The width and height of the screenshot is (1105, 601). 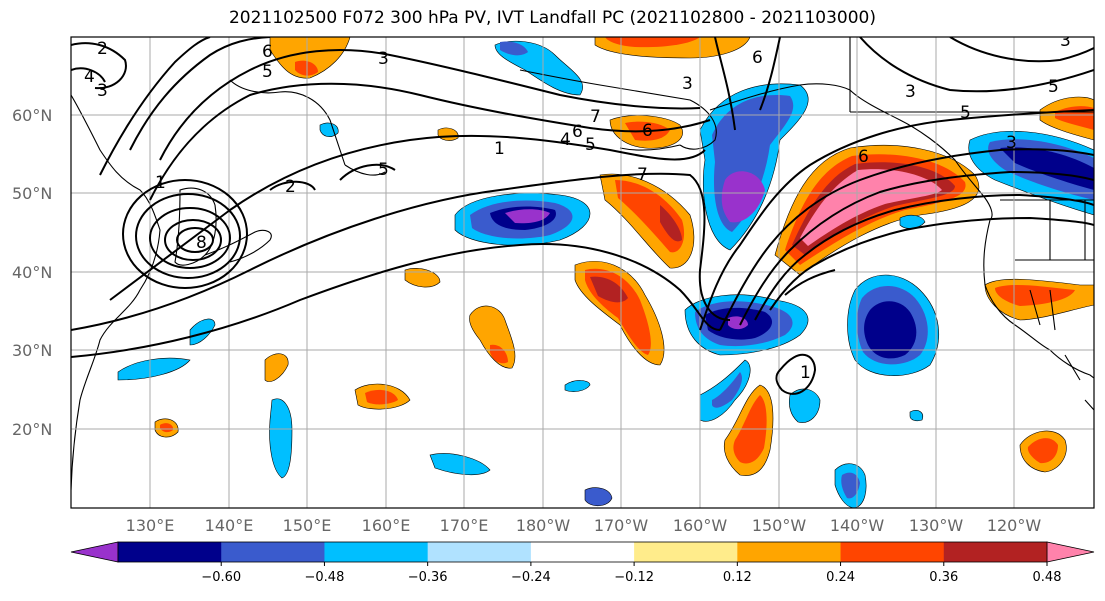 What do you see at coordinates (32, 429) in the screenshot?
I see `lat-label: 20°N` at bounding box center [32, 429].